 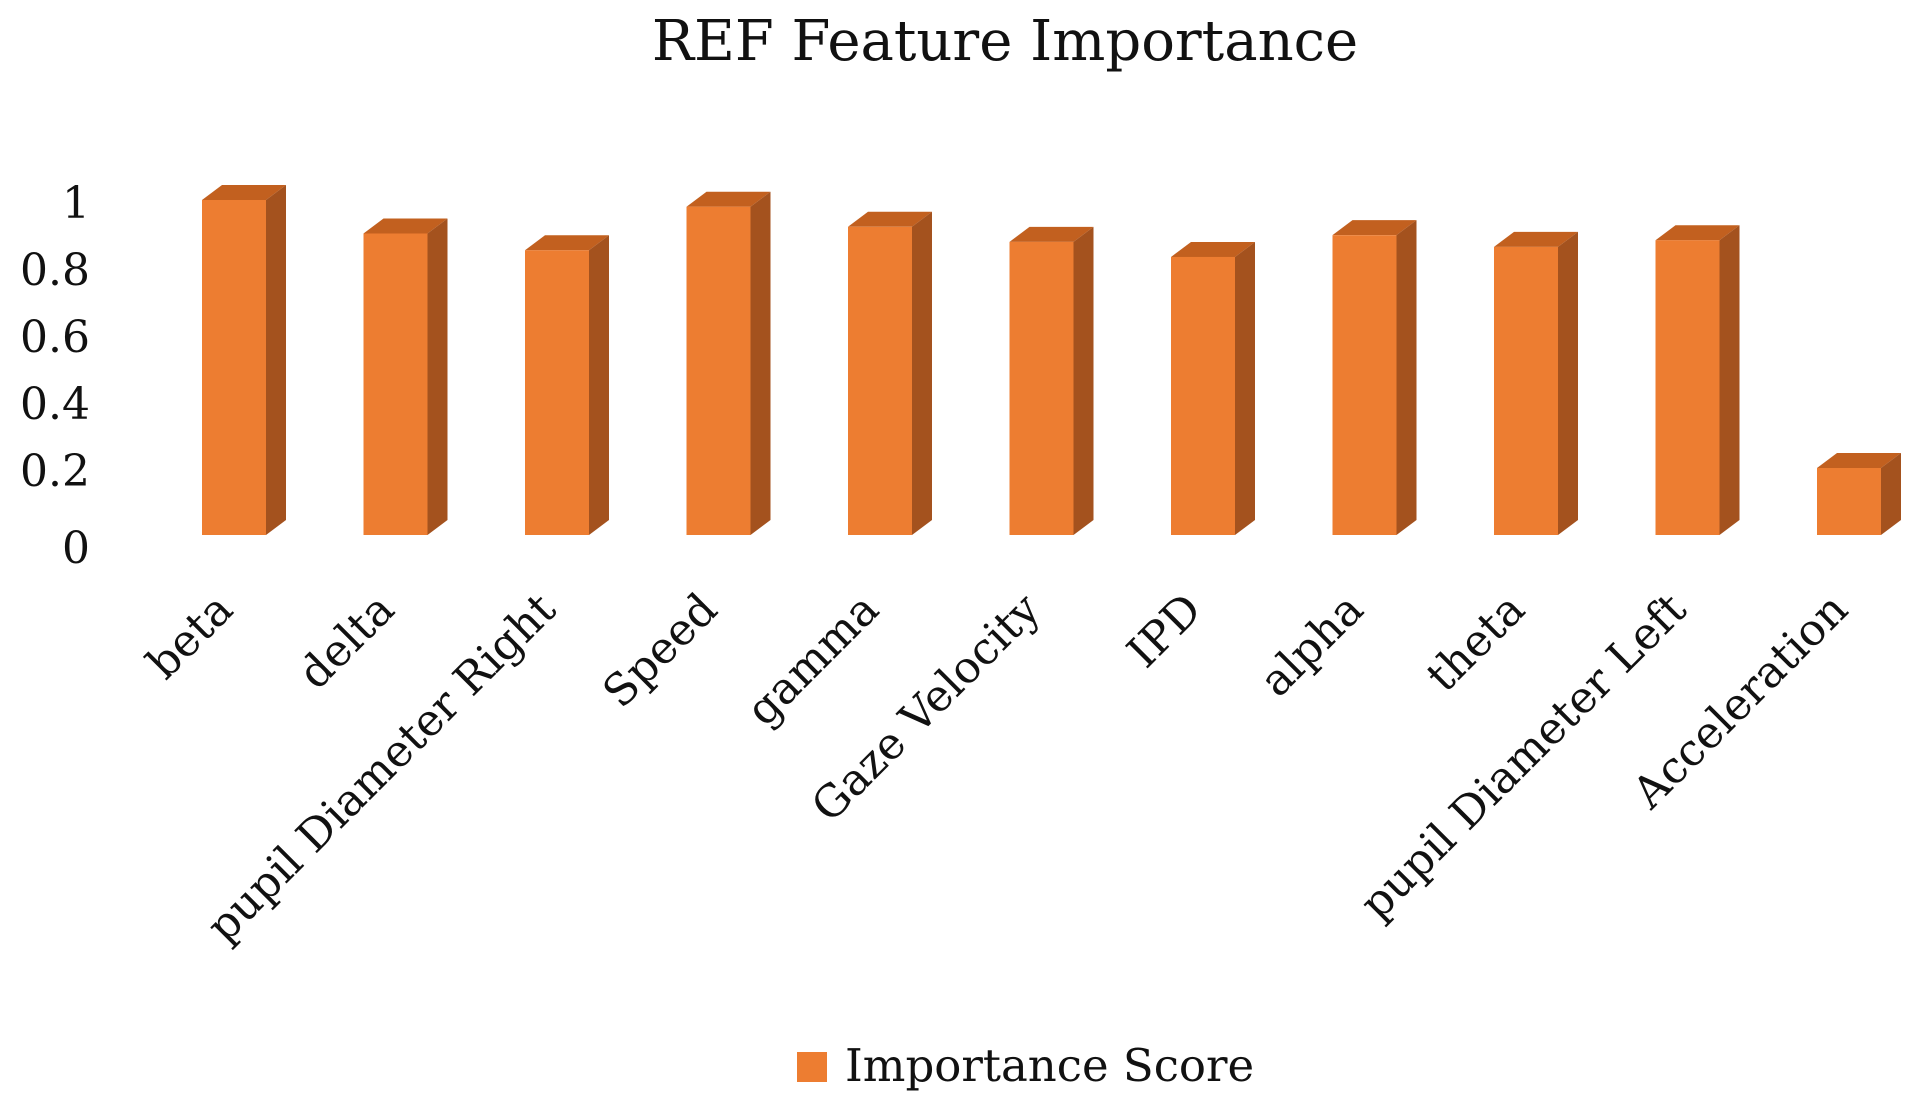 I want to click on y-tick-label: 0, so click(x=76, y=548).